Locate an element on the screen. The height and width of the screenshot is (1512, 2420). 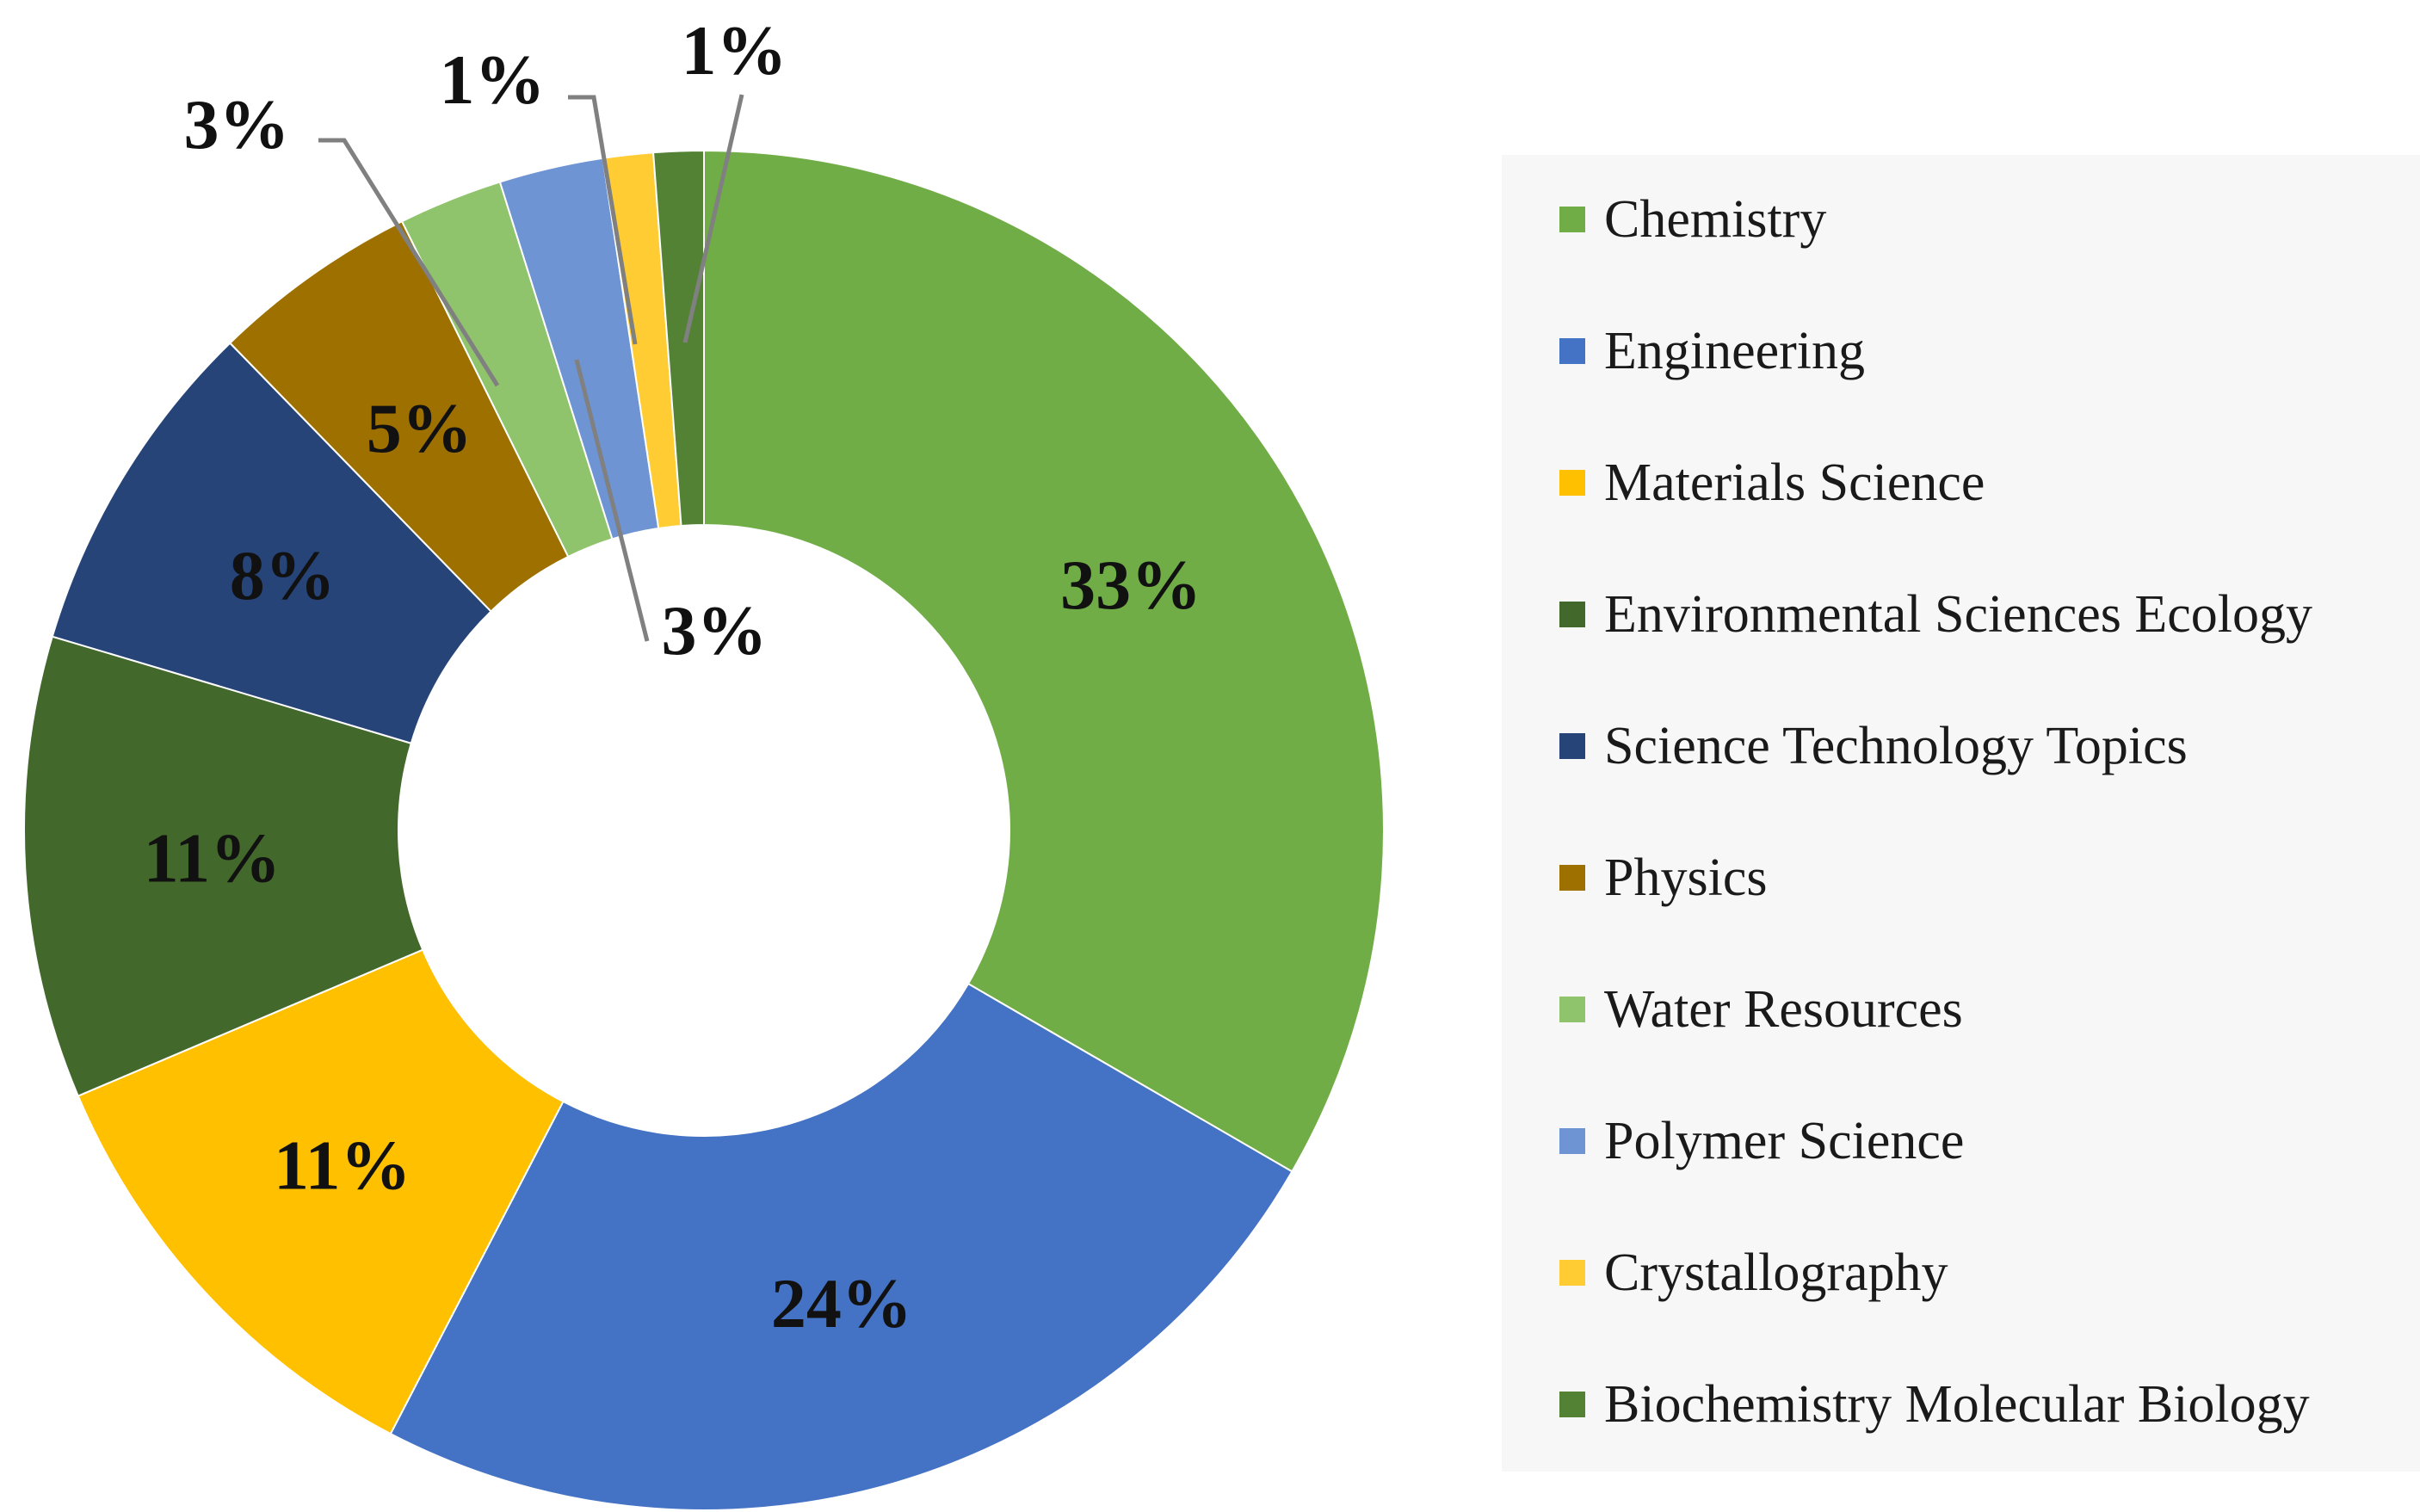
legend-swatch-polymer-science is located at coordinates (1572, 1141).